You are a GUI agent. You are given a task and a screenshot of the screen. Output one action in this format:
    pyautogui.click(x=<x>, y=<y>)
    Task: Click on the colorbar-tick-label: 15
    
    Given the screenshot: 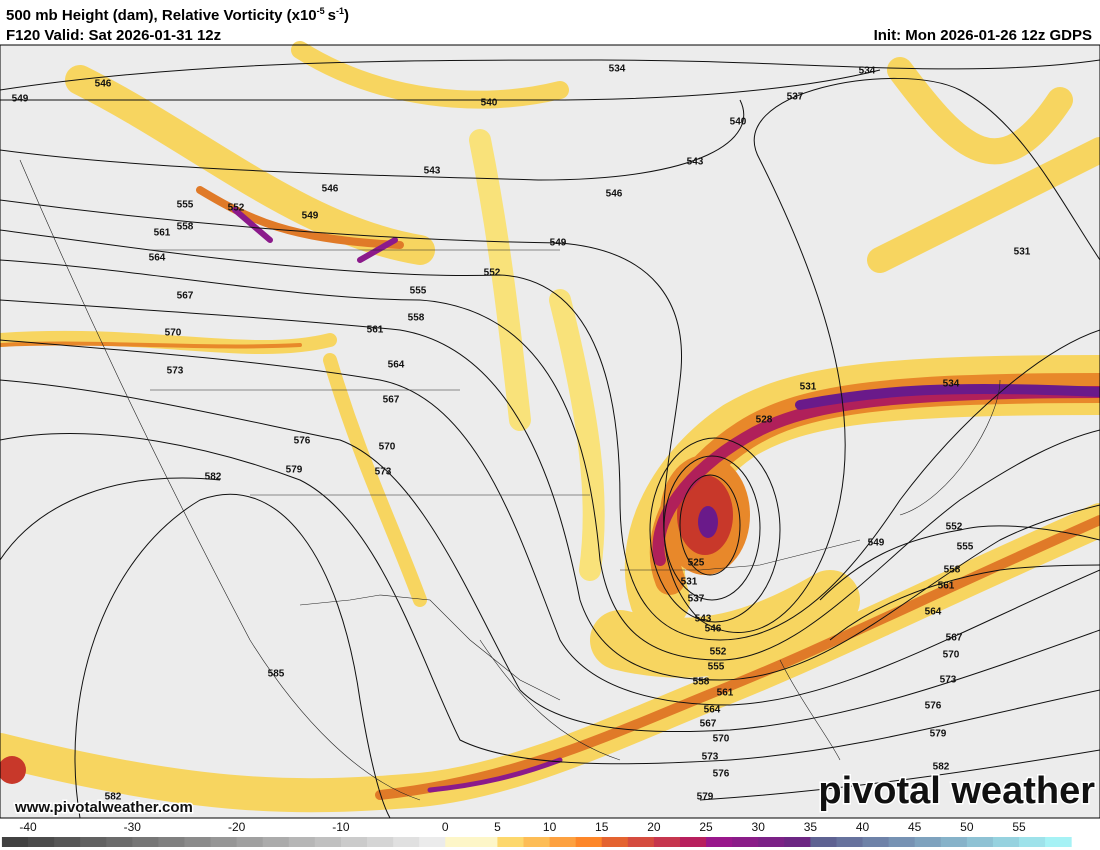 What is the action you would take?
    pyautogui.click(x=602, y=827)
    